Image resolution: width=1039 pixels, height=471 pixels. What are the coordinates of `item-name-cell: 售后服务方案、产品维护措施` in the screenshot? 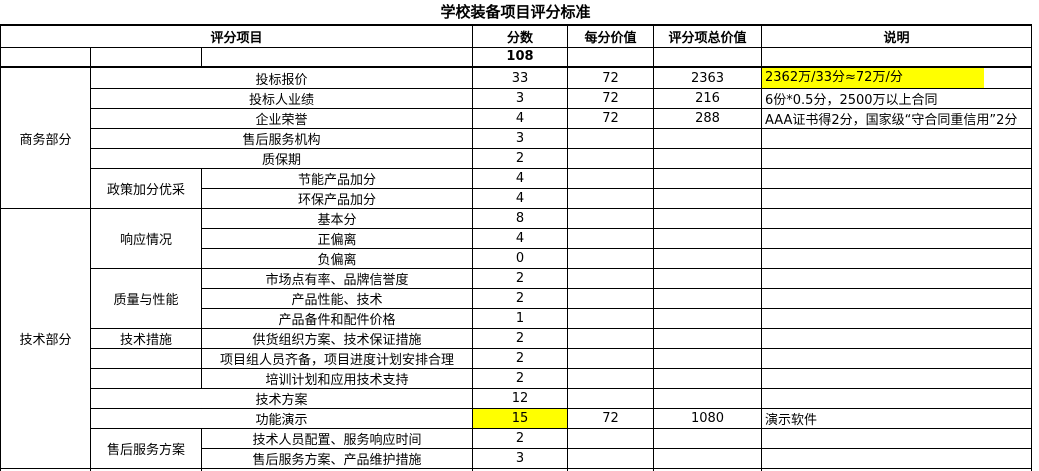 It's located at (337, 458).